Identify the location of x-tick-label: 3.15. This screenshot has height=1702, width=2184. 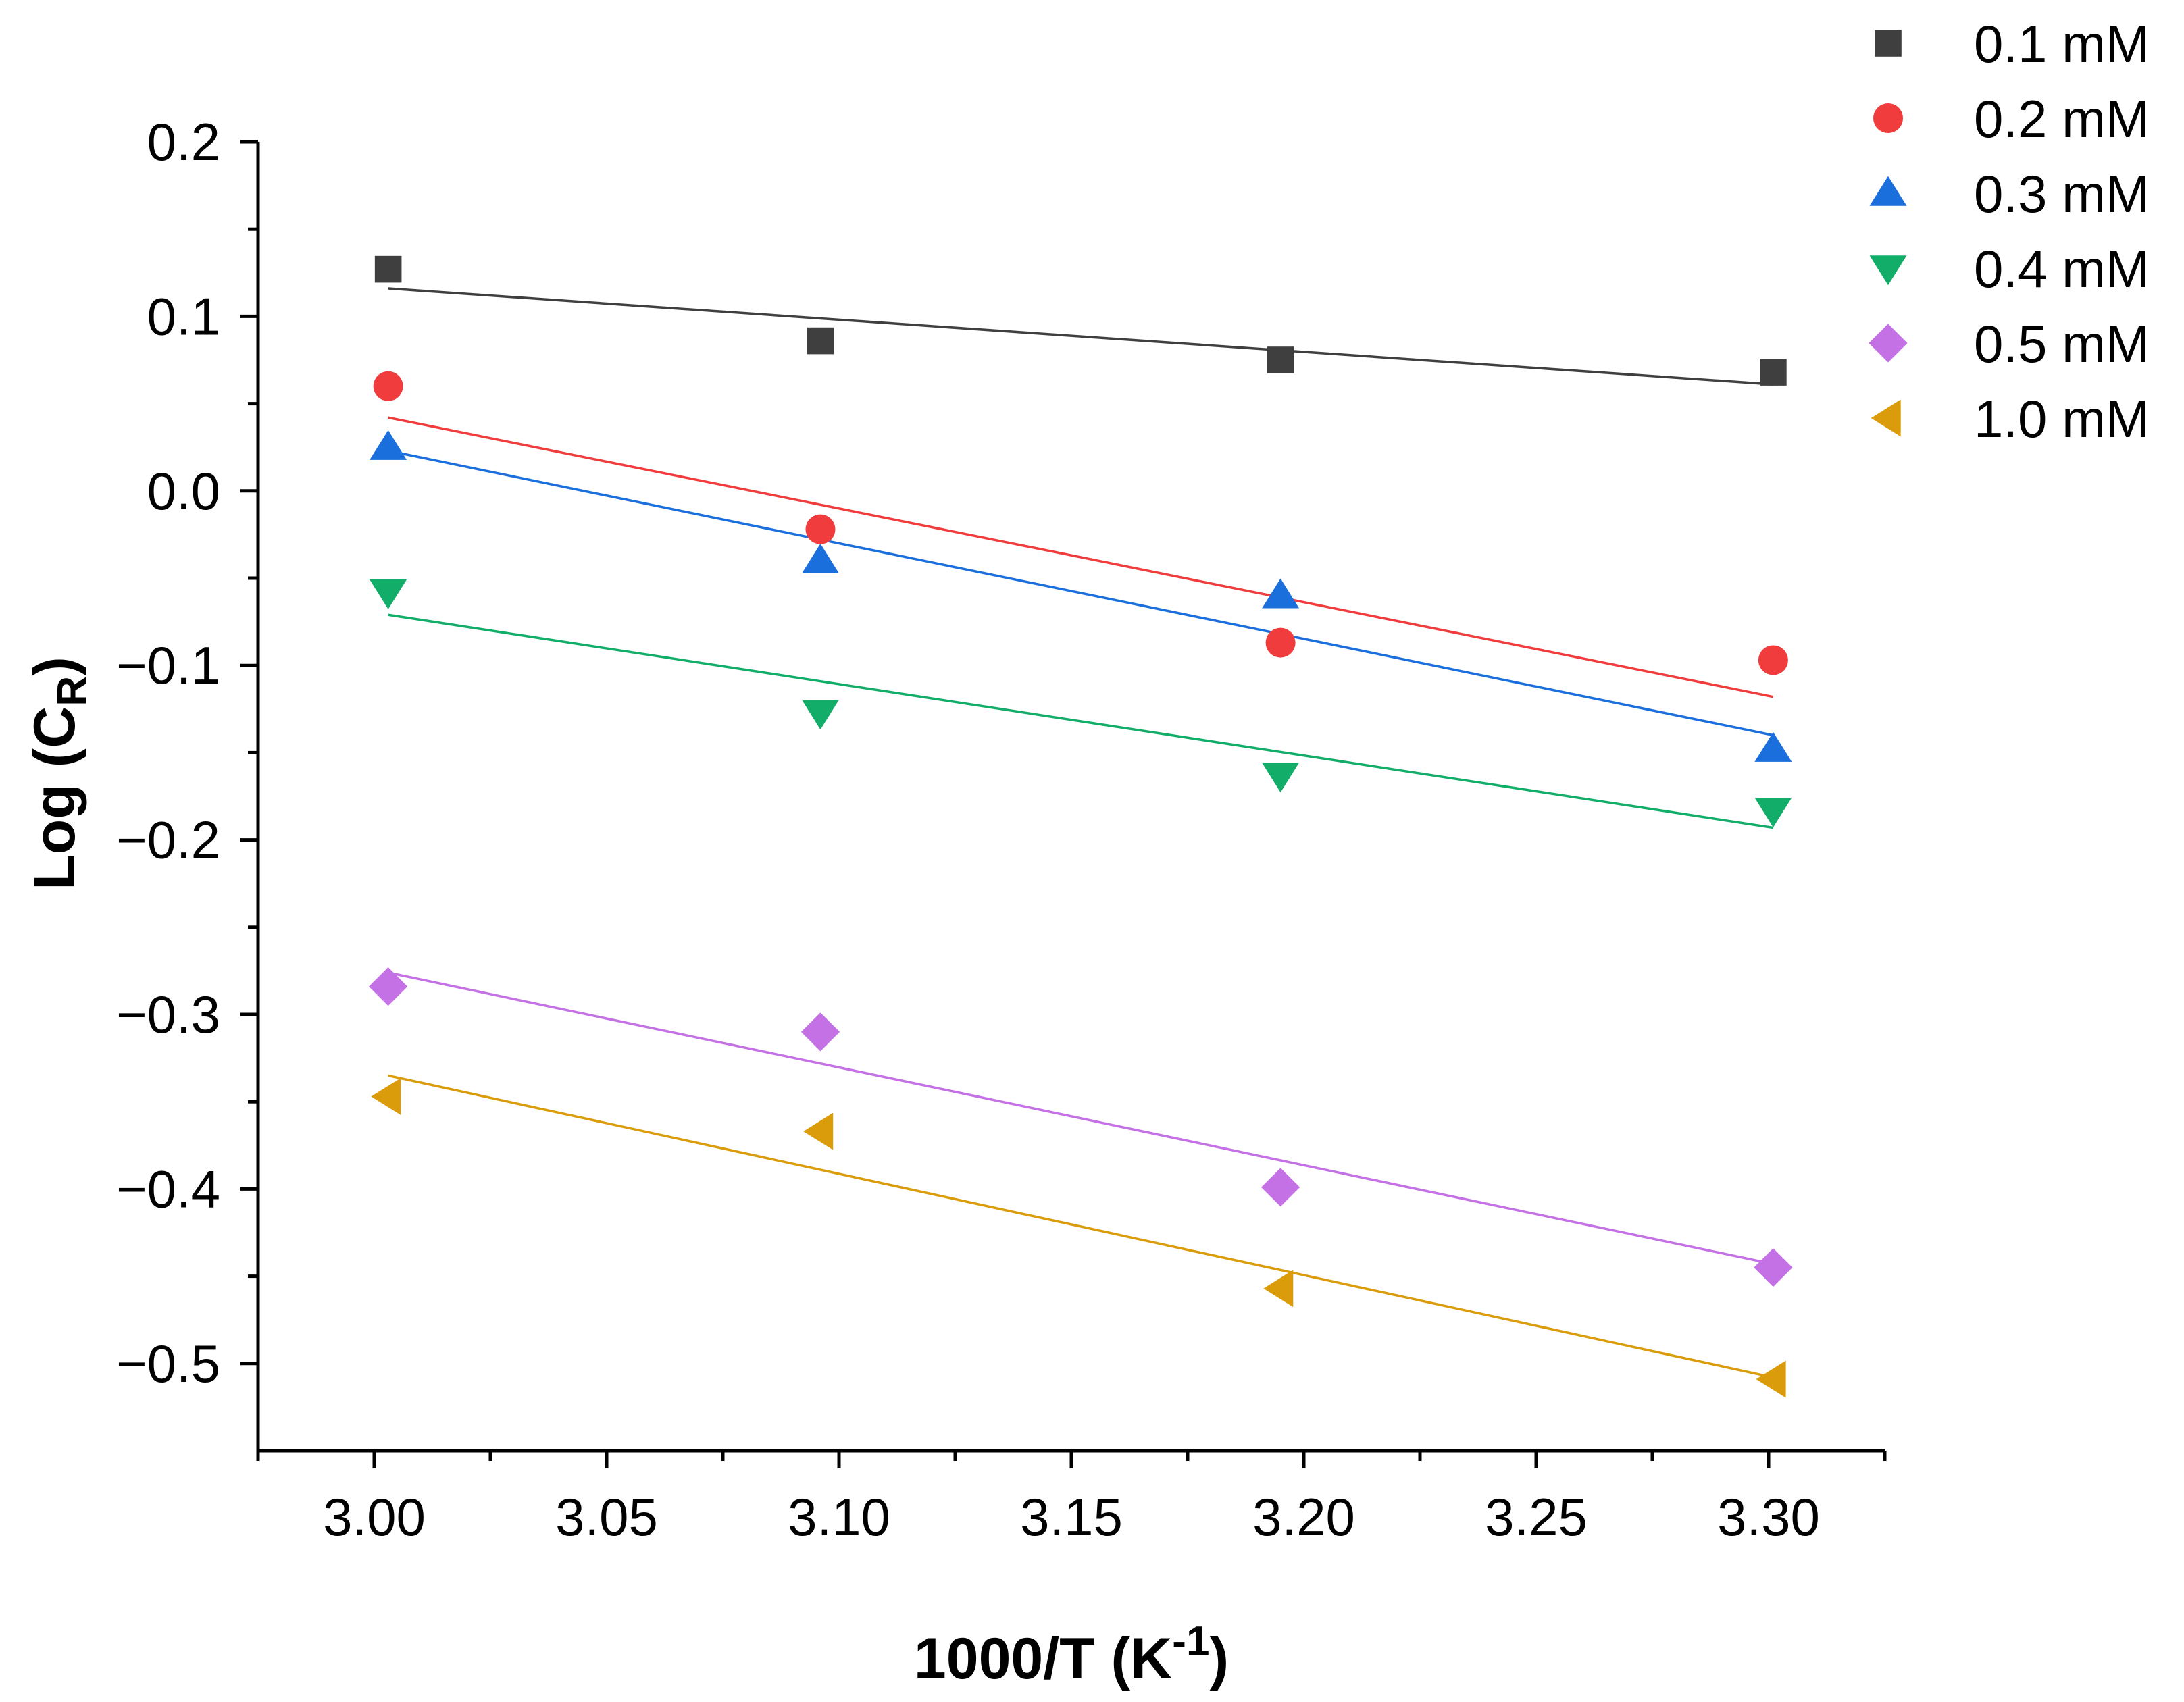
(1071, 1517).